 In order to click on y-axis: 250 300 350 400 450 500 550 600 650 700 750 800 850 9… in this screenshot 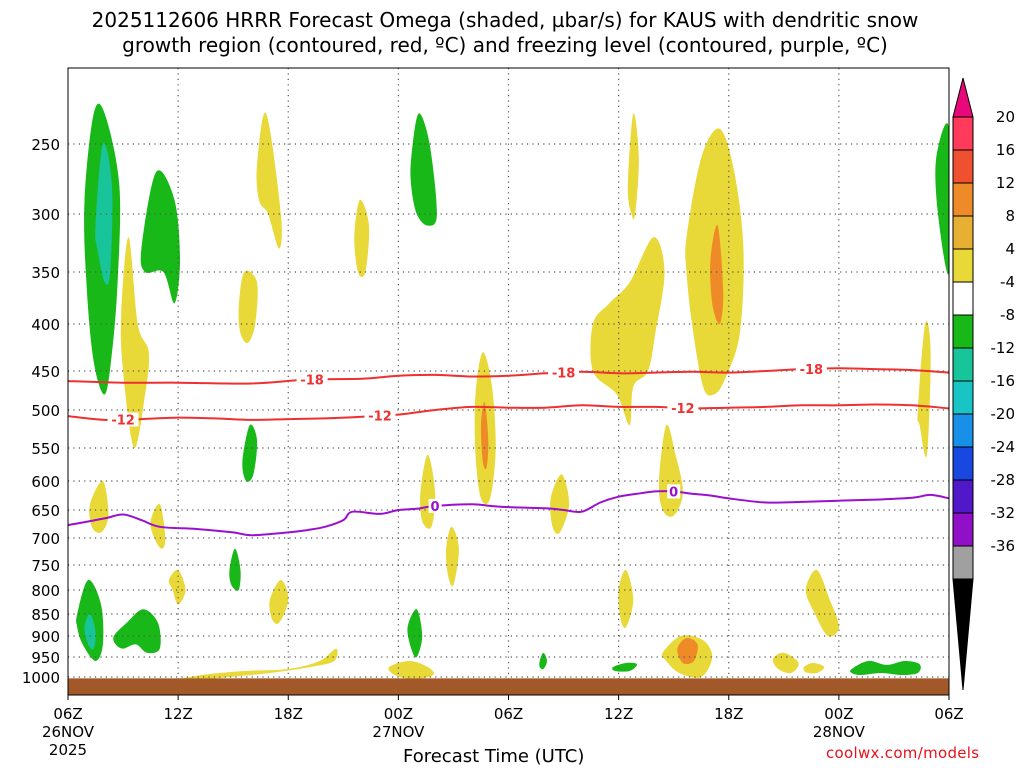, I will do `click(41, 411)`.